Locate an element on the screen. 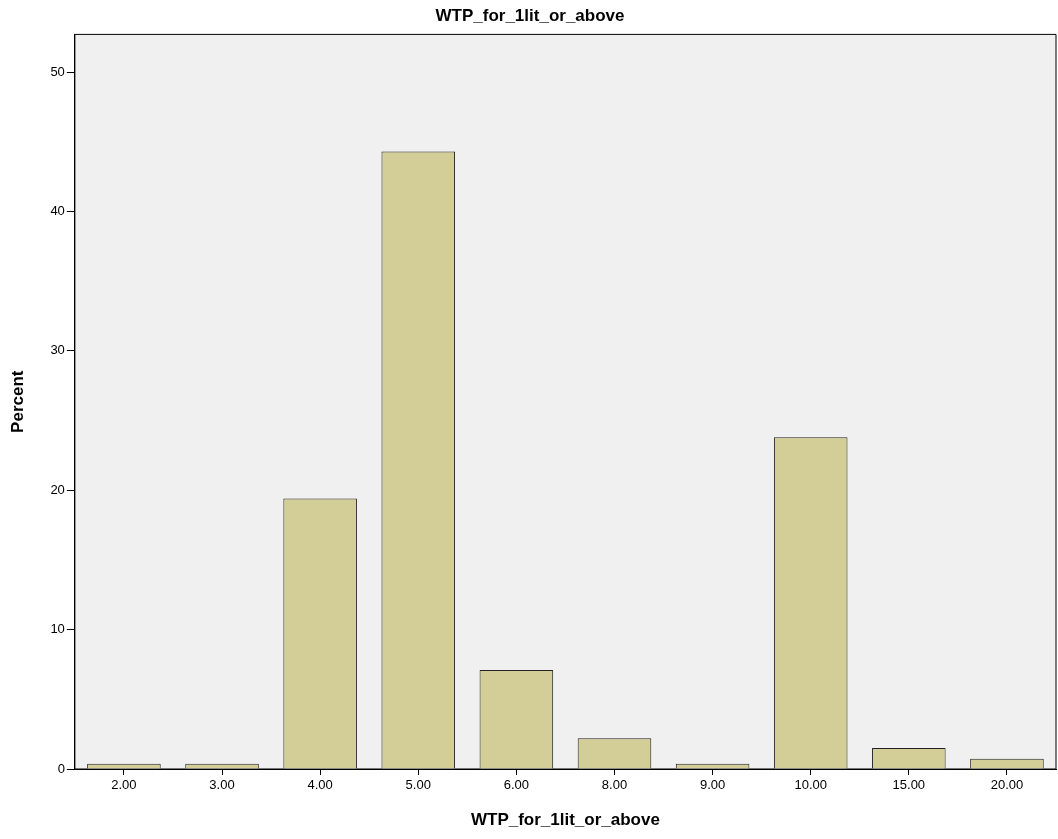 The image size is (1058, 839). x-tick-label: 15.00 is located at coordinates (909, 785).